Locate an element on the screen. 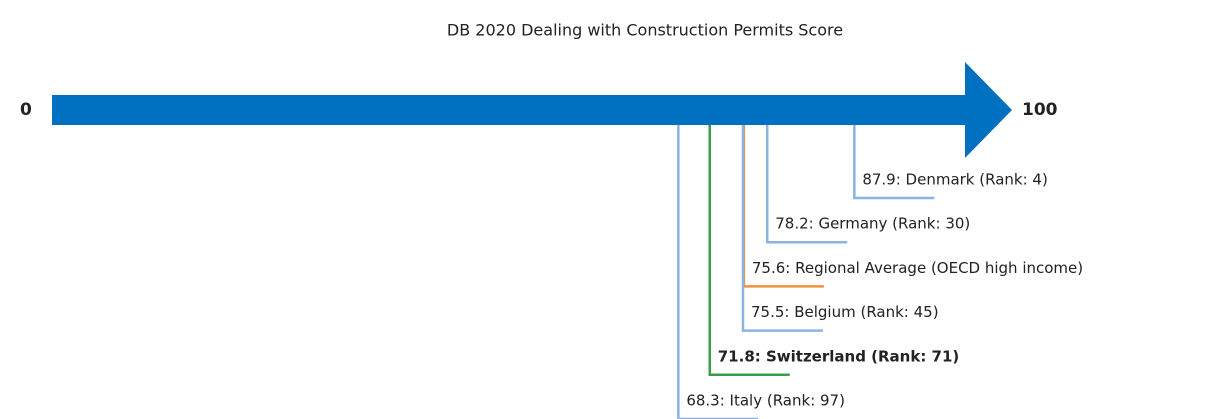 This screenshot has width=1216, height=419. scale-end-label: 0 is located at coordinates (26, 110).